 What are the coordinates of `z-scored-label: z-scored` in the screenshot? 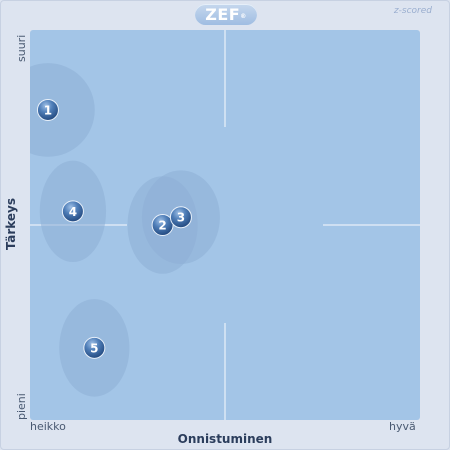 It's located at (412, 11).